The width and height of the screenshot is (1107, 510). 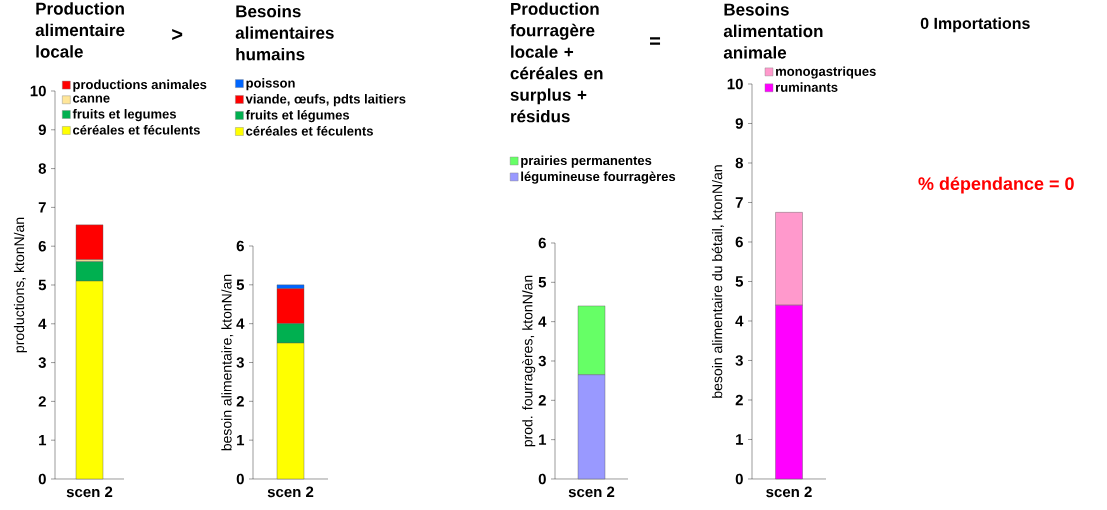 What do you see at coordinates (284, 32) in the screenshot?
I see `chart-title: Besoins alimentaires humains` at bounding box center [284, 32].